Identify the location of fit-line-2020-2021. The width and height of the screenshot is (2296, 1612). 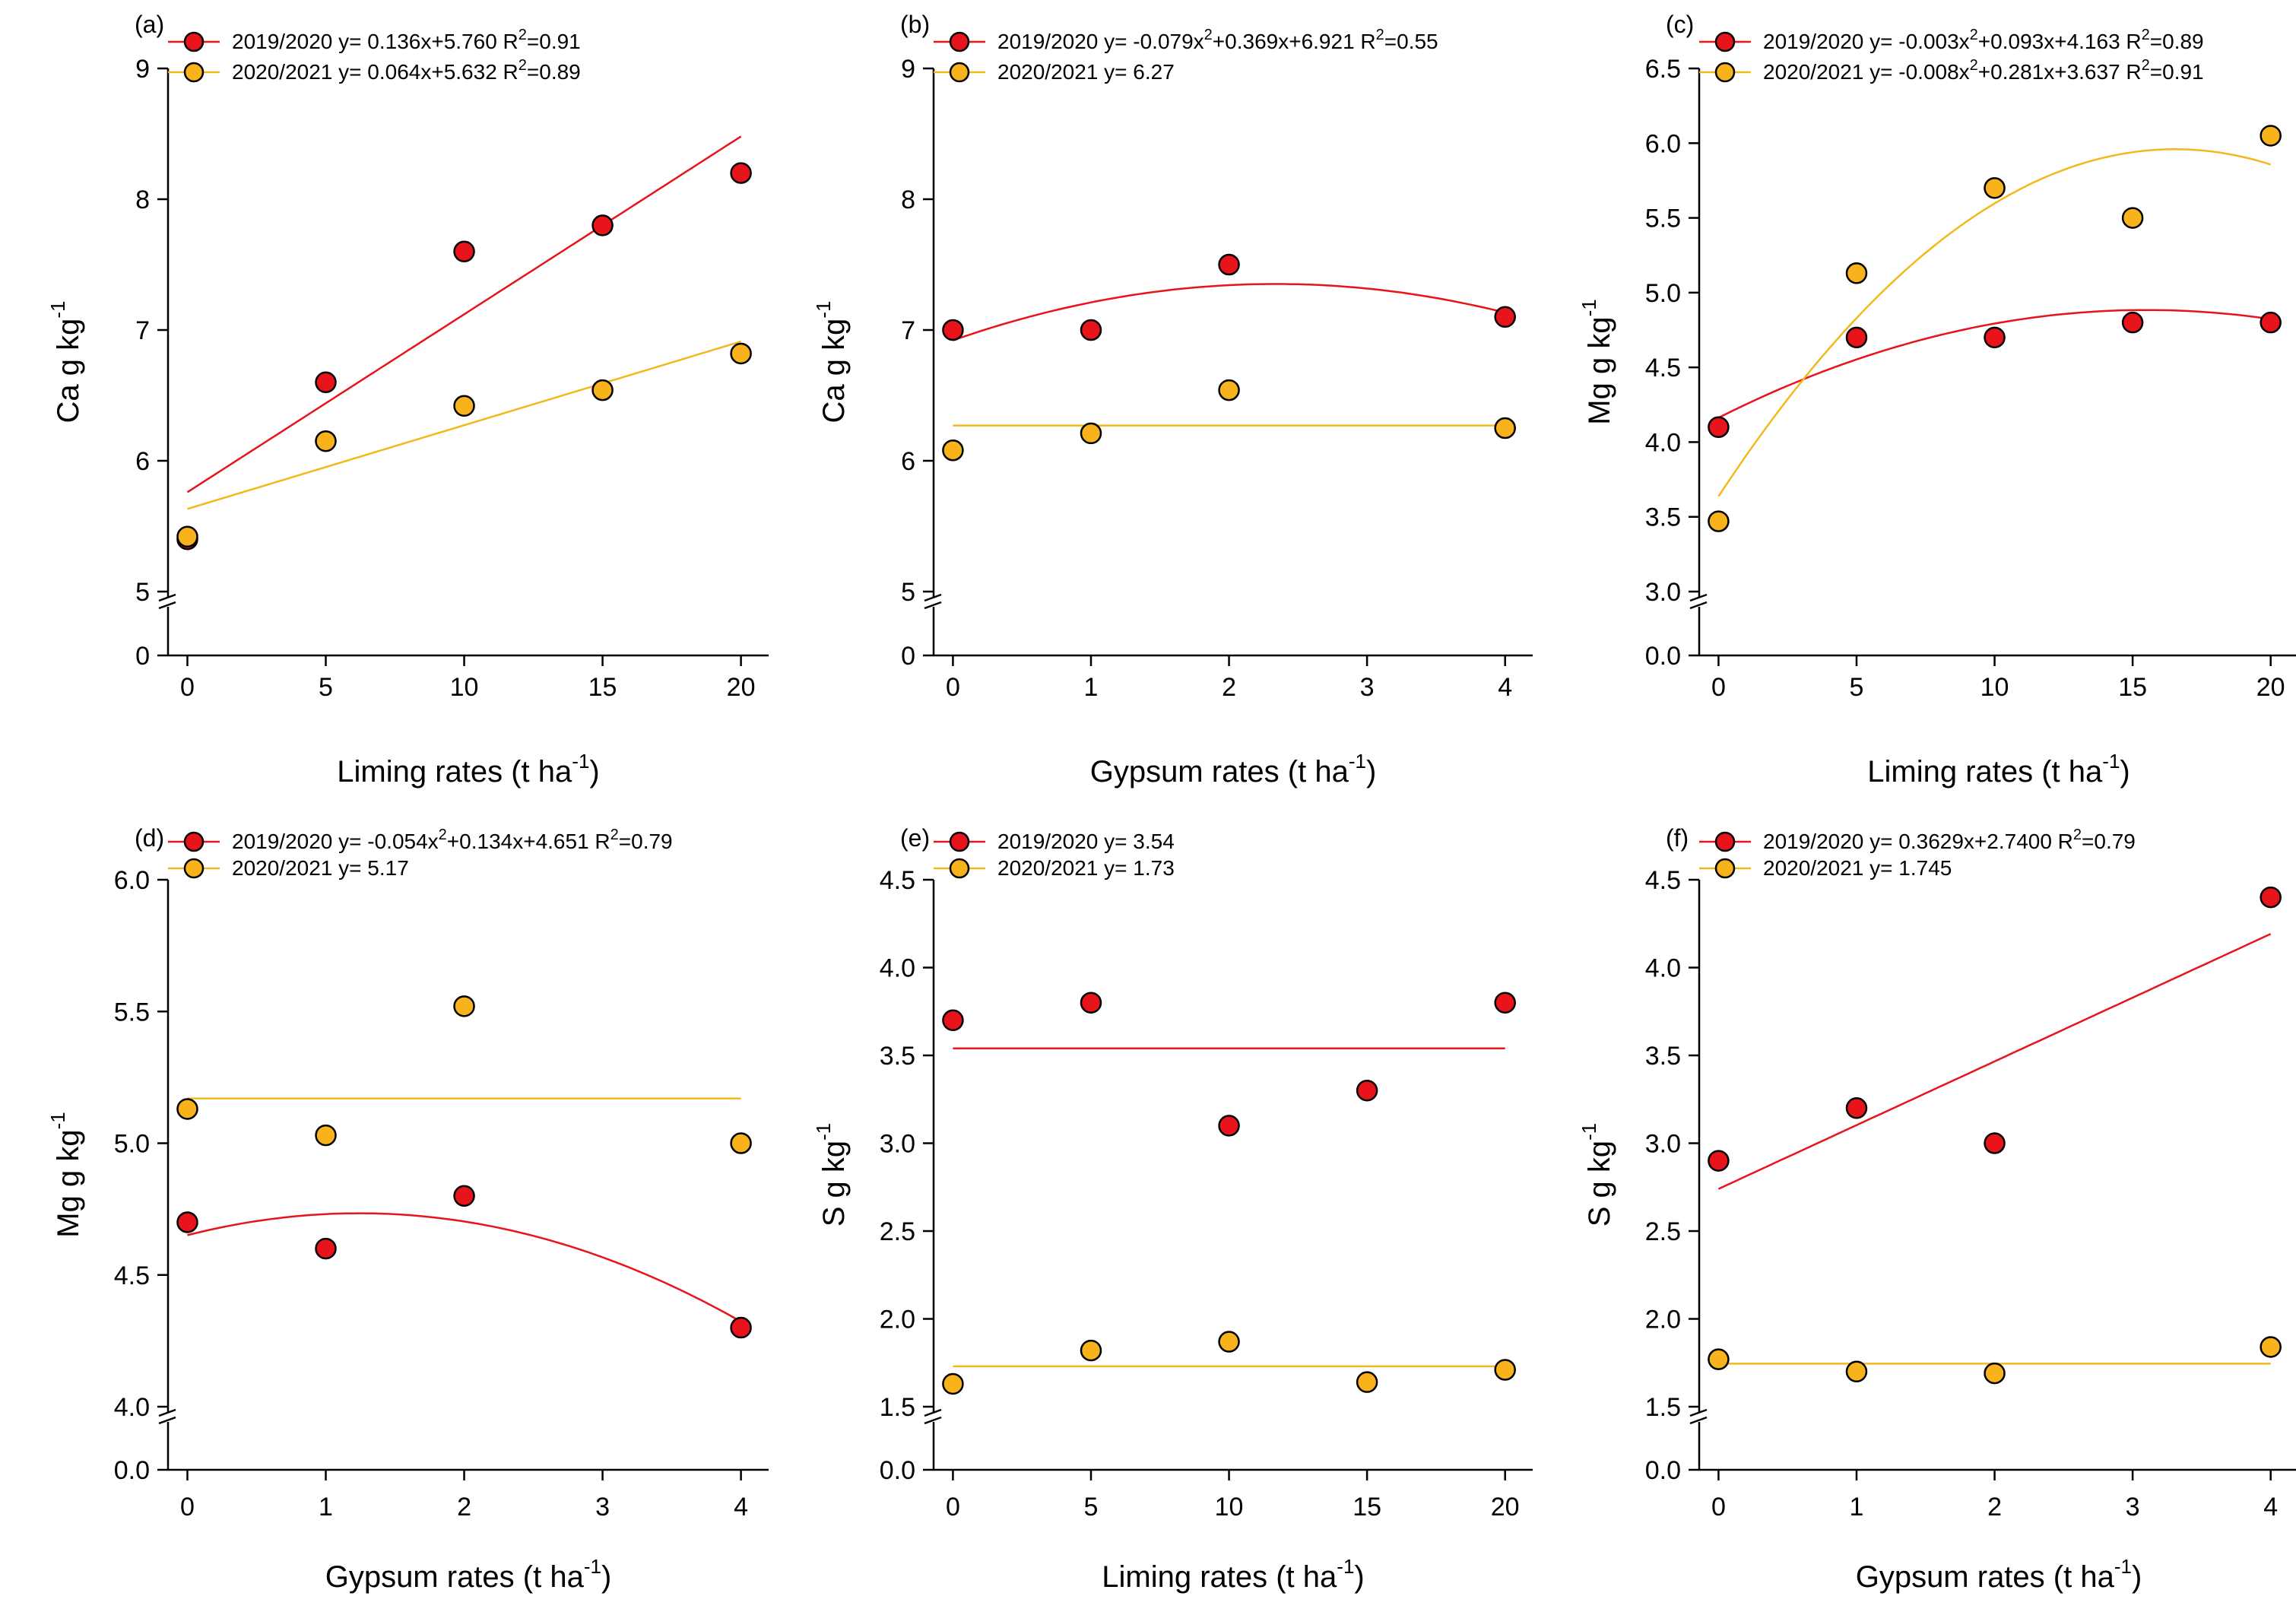
(464, 425).